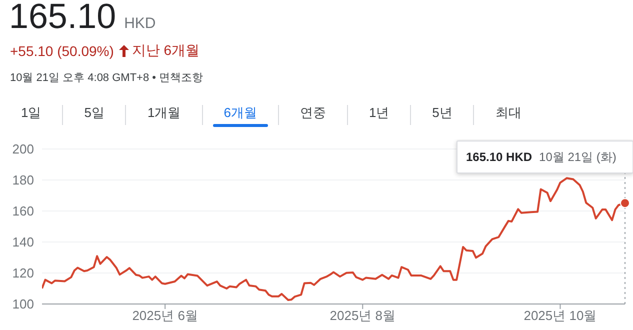 The height and width of the screenshot is (330, 633). I want to click on text: 5년, so click(442, 113).